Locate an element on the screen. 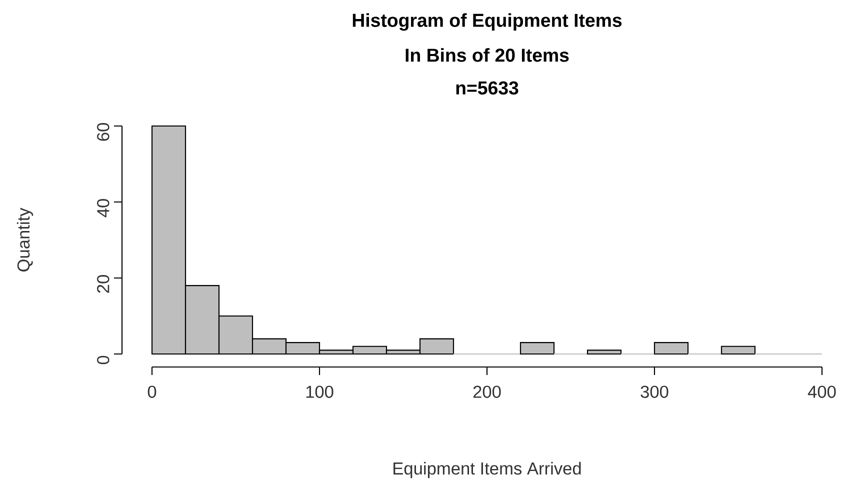  x-tick-label: 400 is located at coordinates (822, 392).